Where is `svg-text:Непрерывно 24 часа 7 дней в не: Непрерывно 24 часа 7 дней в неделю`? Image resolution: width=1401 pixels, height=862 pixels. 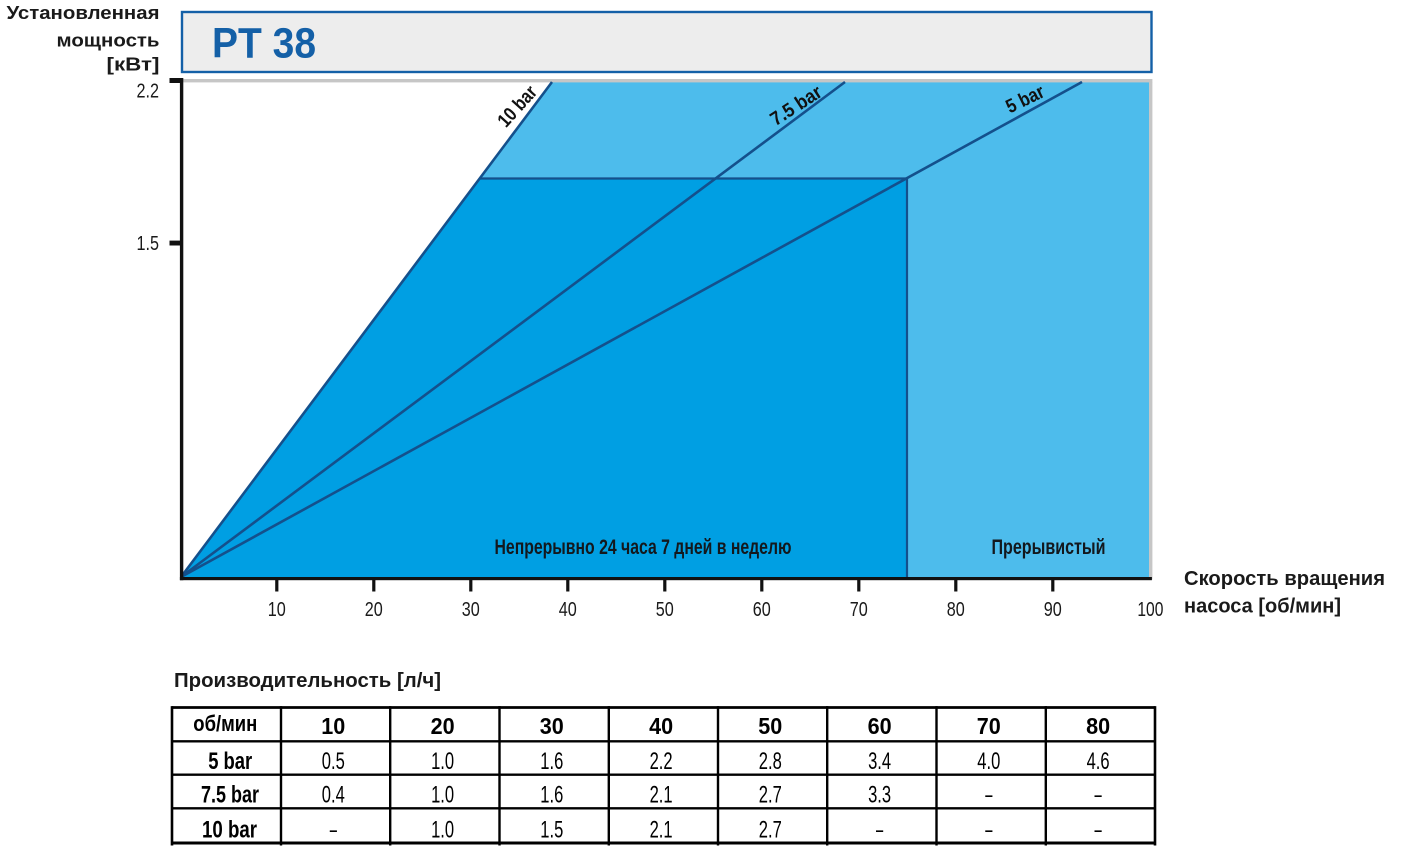 svg-text:Непрерывно 24 часа 7 дней в не: Непрерывно 24 часа 7 дней в неделю is located at coordinates (643, 547).